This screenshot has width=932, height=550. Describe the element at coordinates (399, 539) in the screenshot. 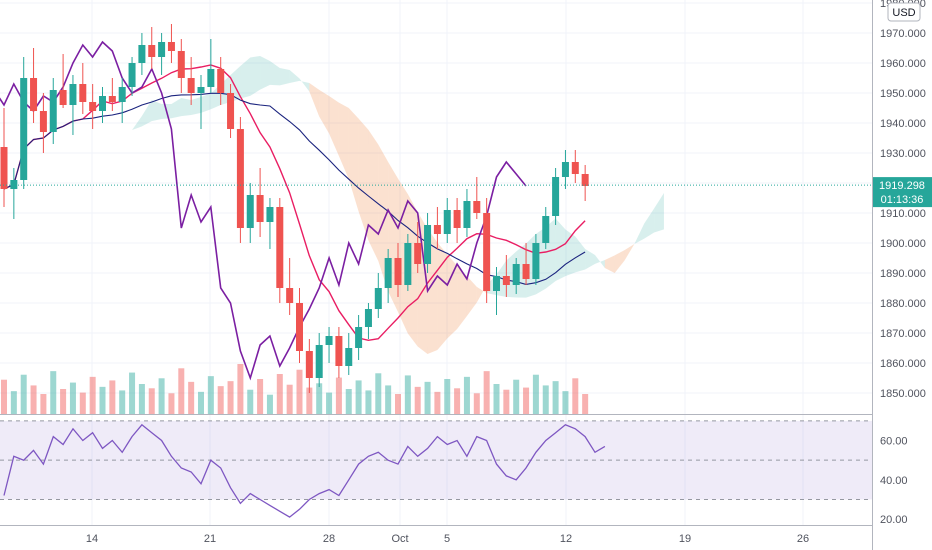

I see `time-tick-label: Oct` at that location.